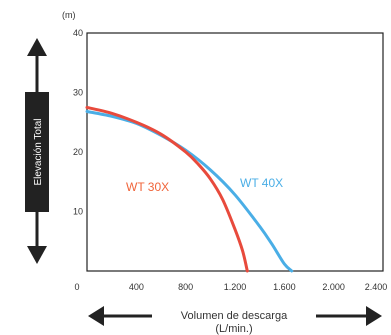 This screenshot has height=335, width=391. I want to click on x-axis-label-line1: Volumen de descarga, so click(234, 316).